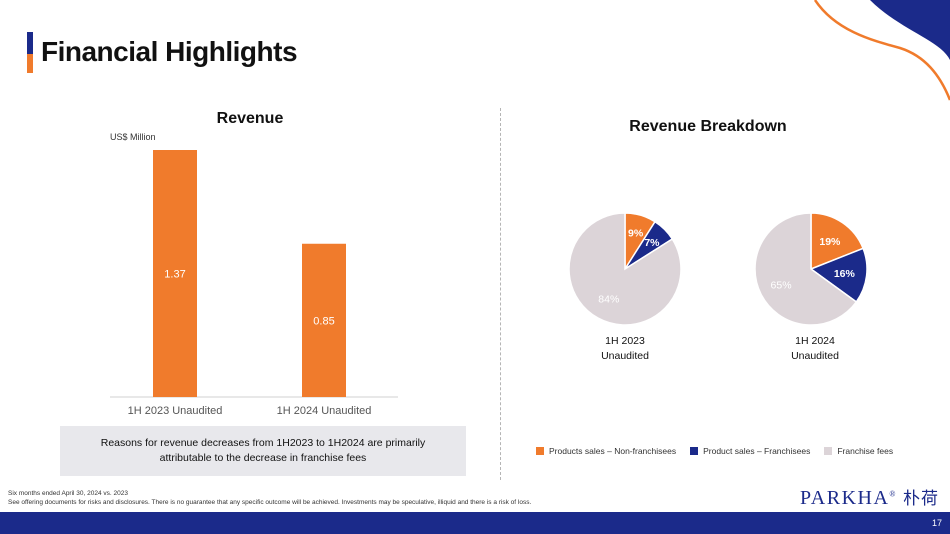 The image size is (950, 534). Describe the element at coordinates (815, 341) in the screenshot. I see `pie-caption-1h2024-line1: 1H 2024` at that location.